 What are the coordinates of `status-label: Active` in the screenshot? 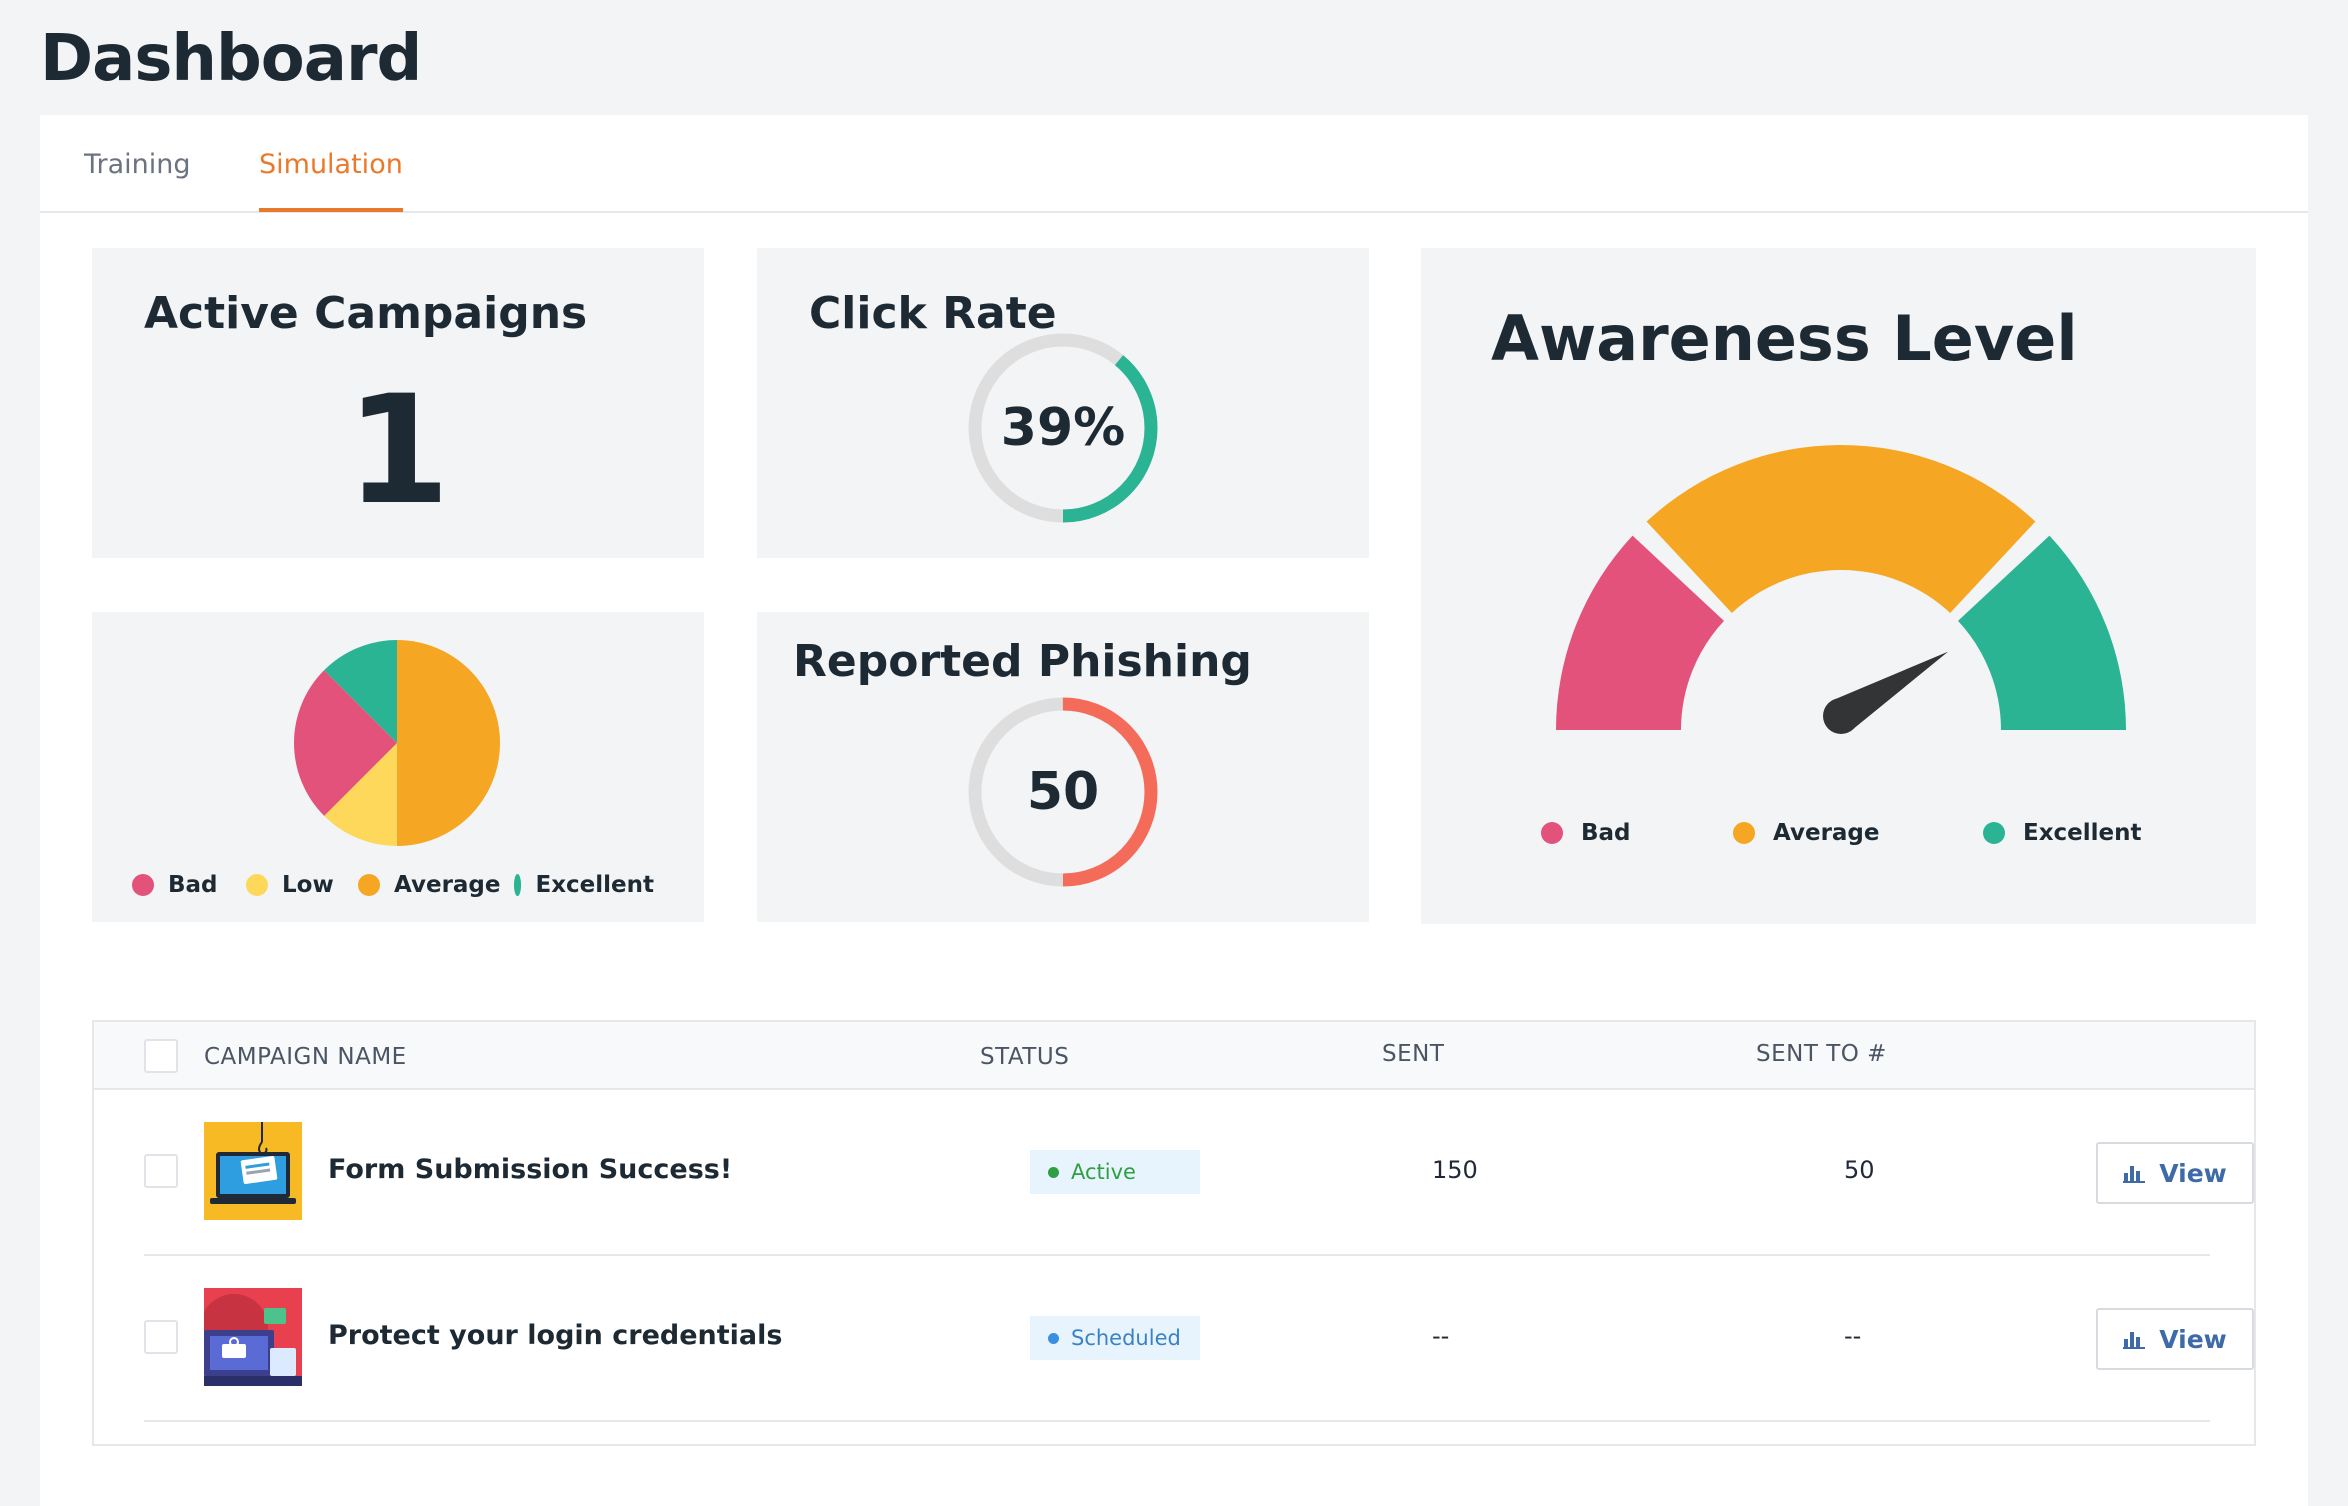 It's located at (1103, 1172).